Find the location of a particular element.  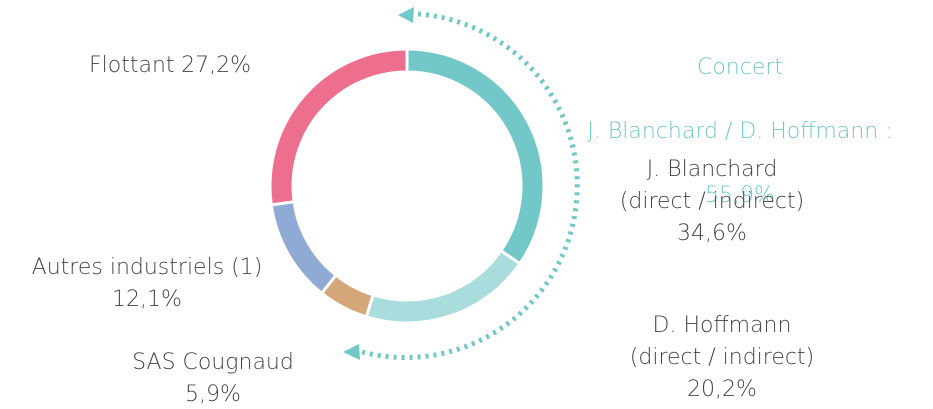

value-label: 20,2% is located at coordinates (722, 389).